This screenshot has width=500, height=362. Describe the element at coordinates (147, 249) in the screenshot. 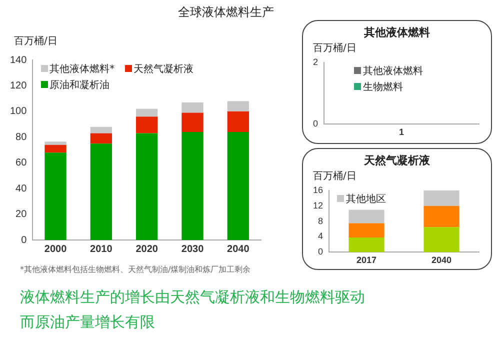

I see `x-tick-label: 2020` at that location.